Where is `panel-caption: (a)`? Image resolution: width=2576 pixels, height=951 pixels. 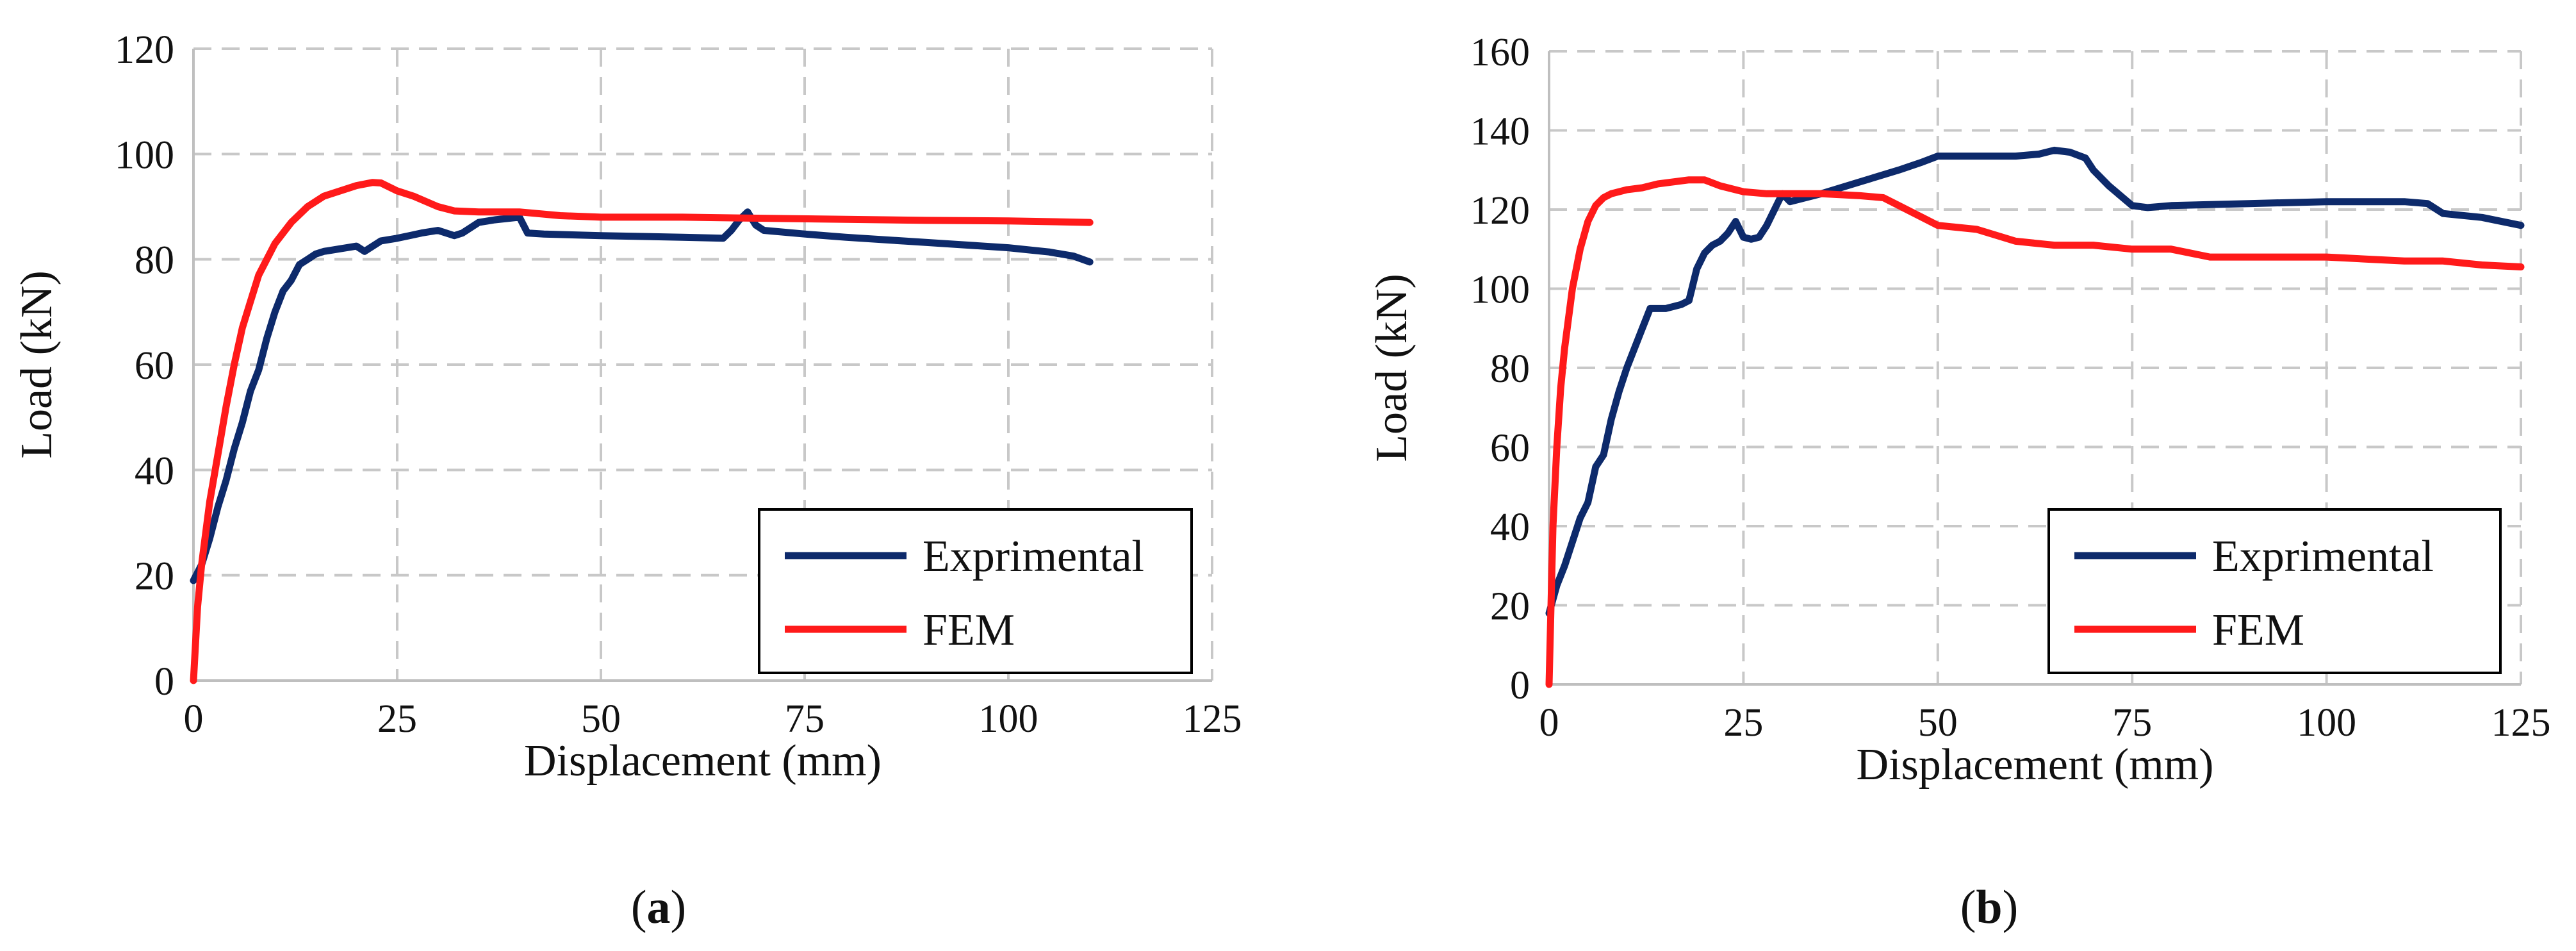 panel-caption: (a) is located at coordinates (659, 907).